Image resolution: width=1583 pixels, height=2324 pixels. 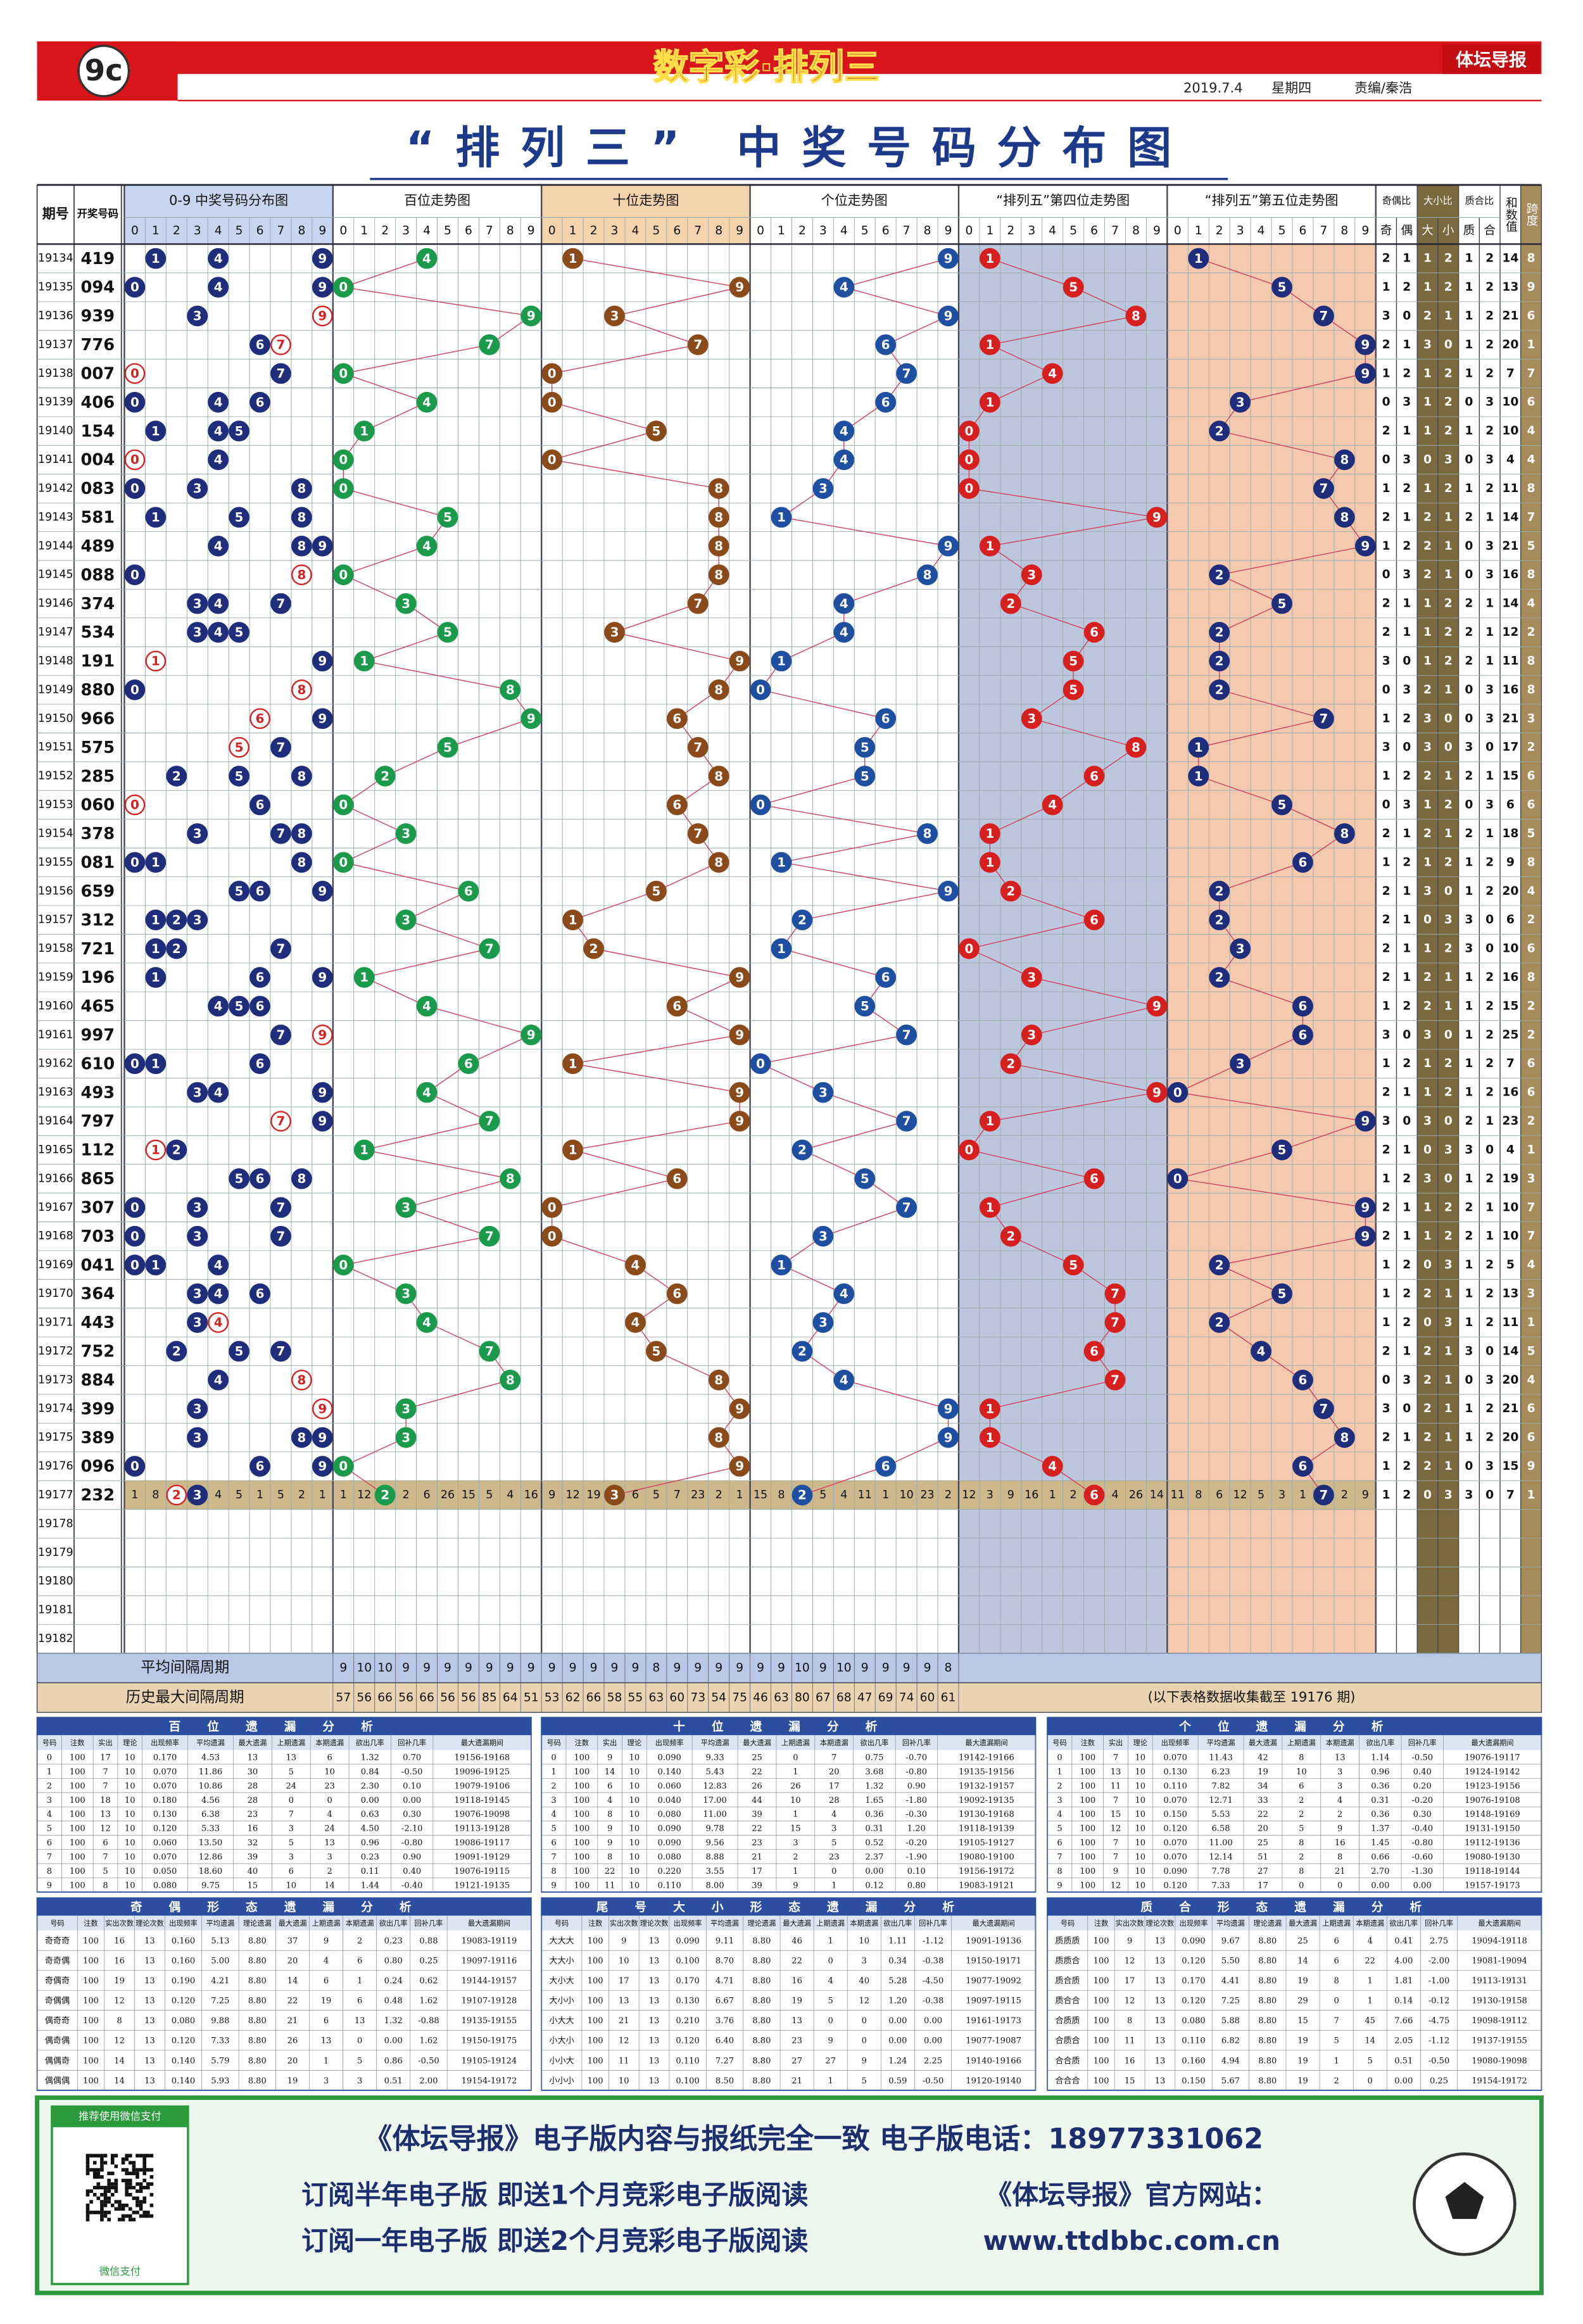 What do you see at coordinates (933, 1923) in the screenshot?
I see `analysis-header: 回补几率` at bounding box center [933, 1923].